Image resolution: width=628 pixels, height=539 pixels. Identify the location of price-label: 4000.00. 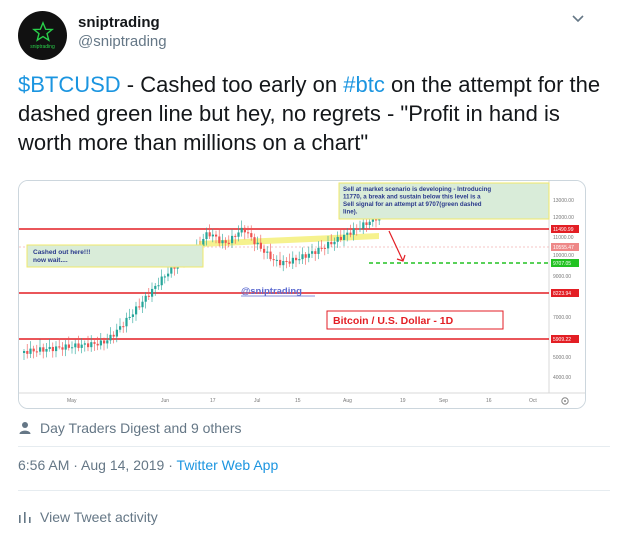
(562, 378).